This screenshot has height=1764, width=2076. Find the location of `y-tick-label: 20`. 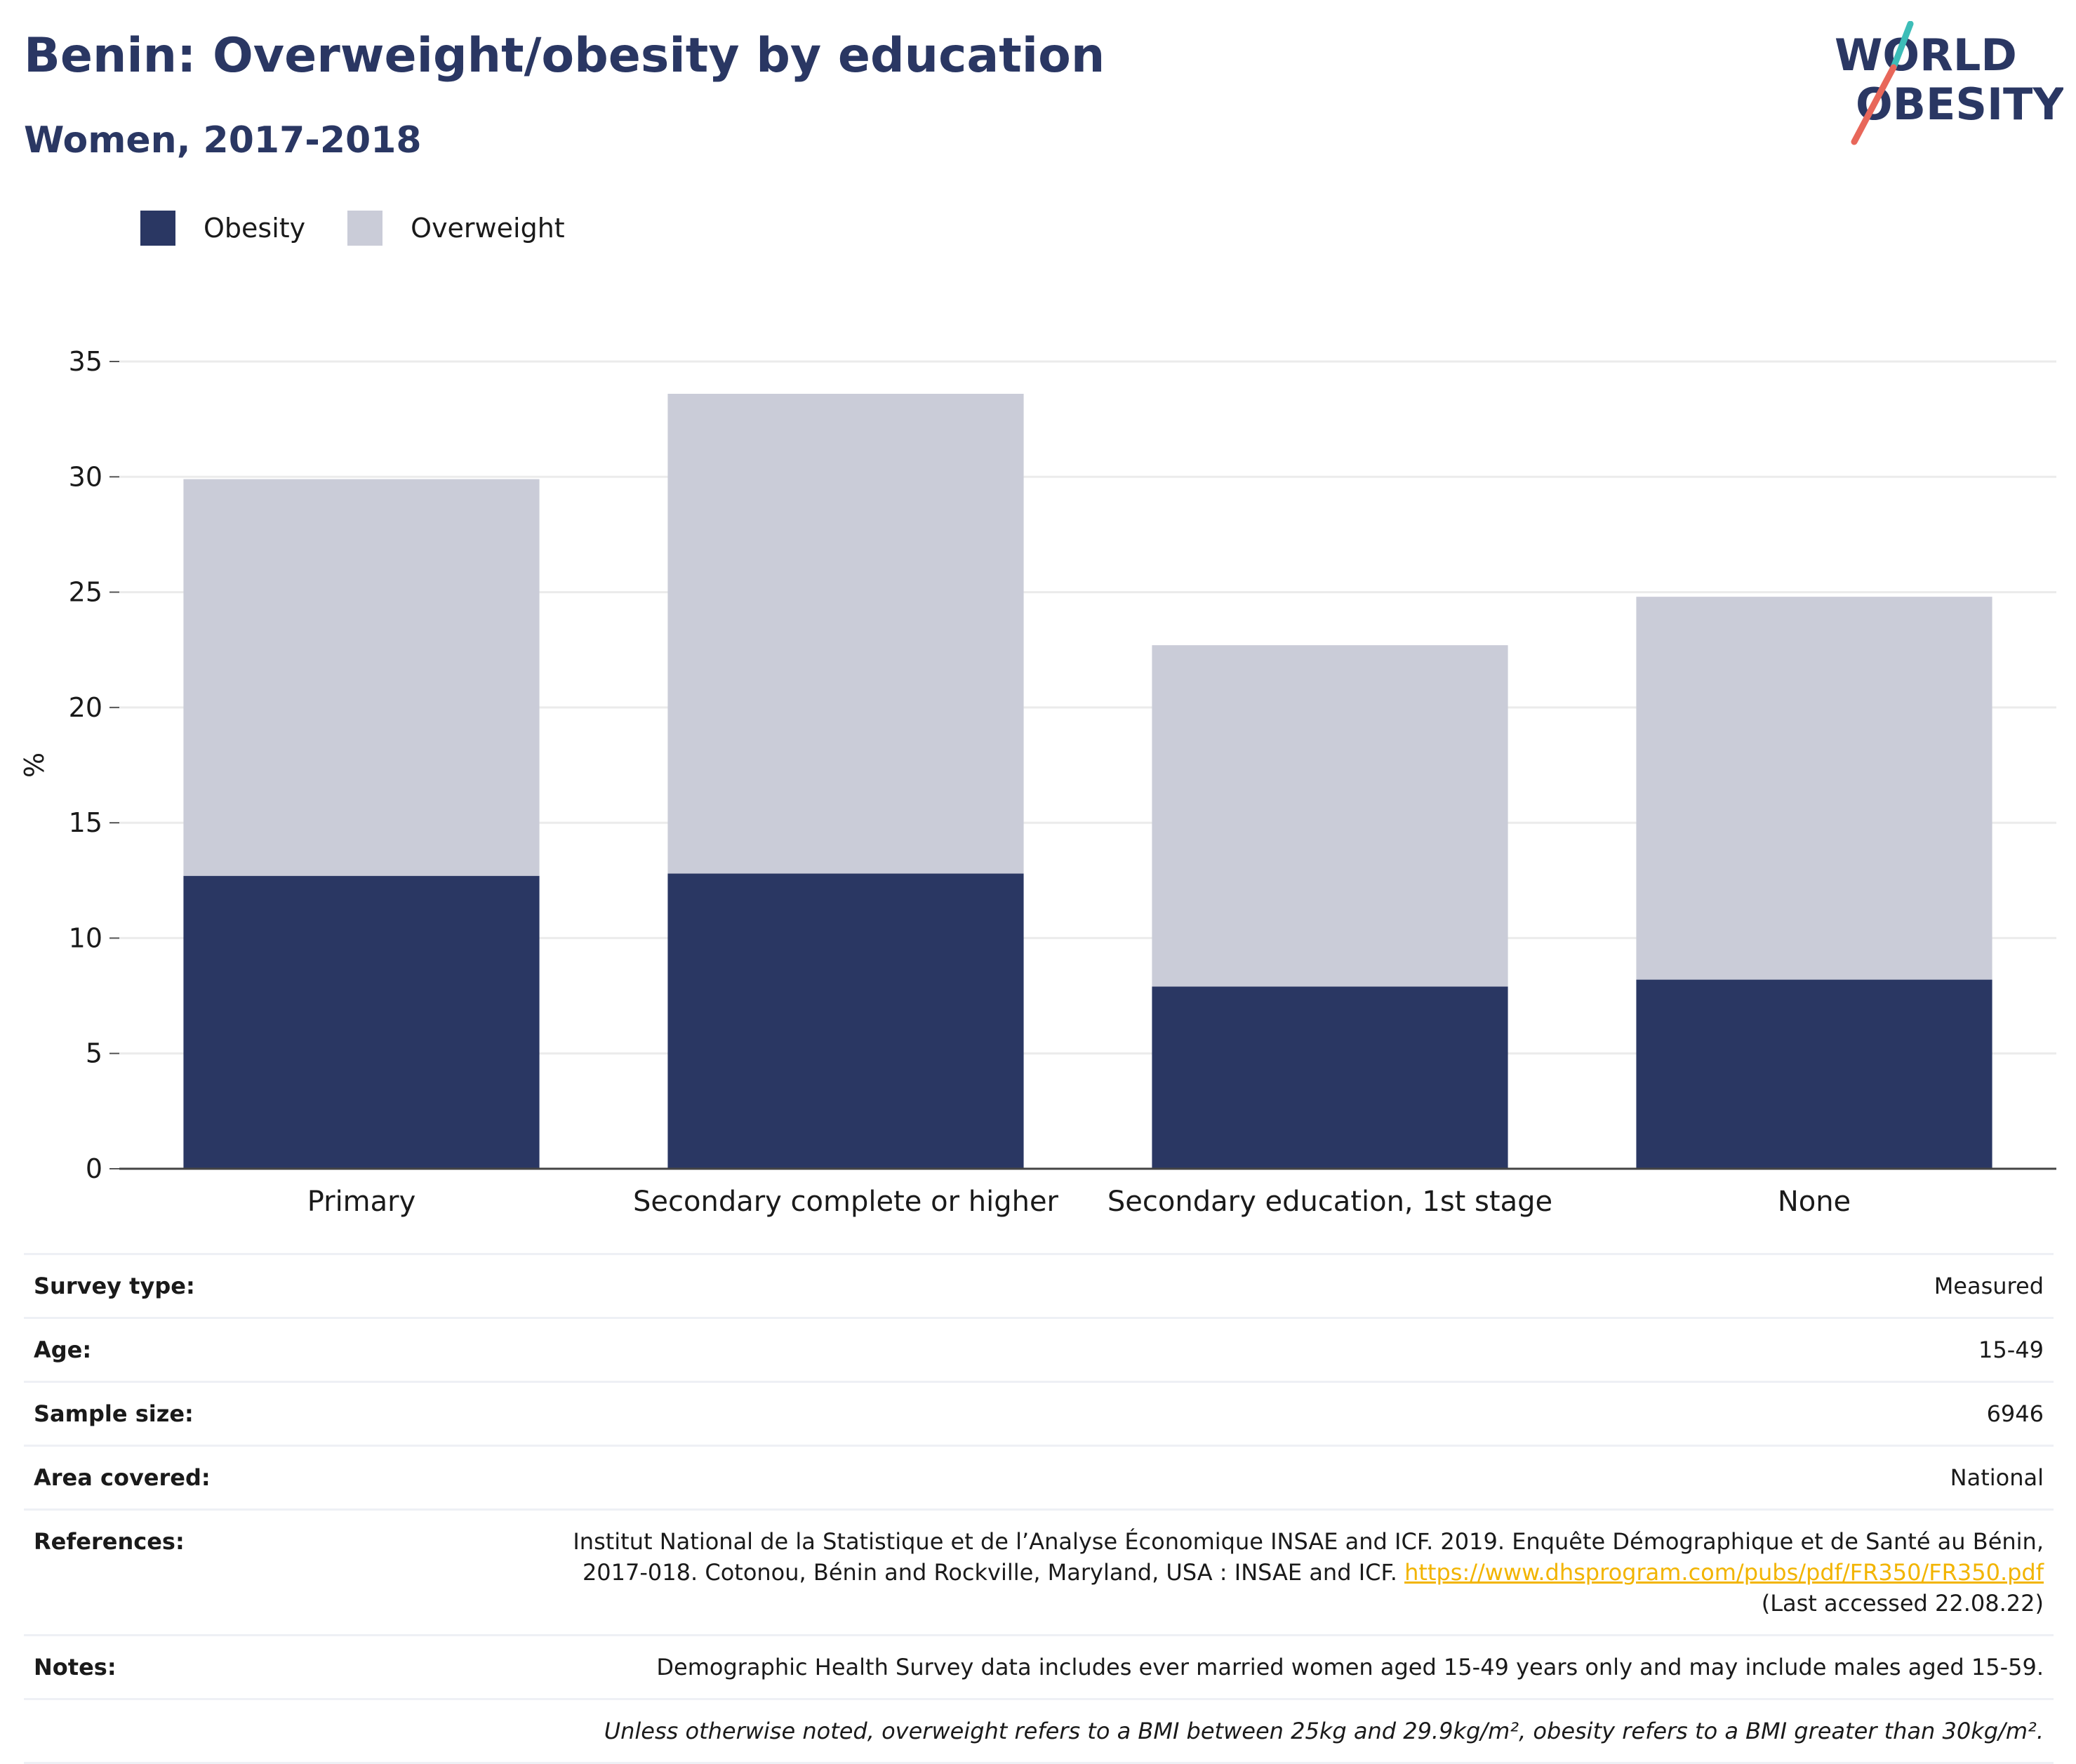

y-tick-label: 20 is located at coordinates (85, 707).